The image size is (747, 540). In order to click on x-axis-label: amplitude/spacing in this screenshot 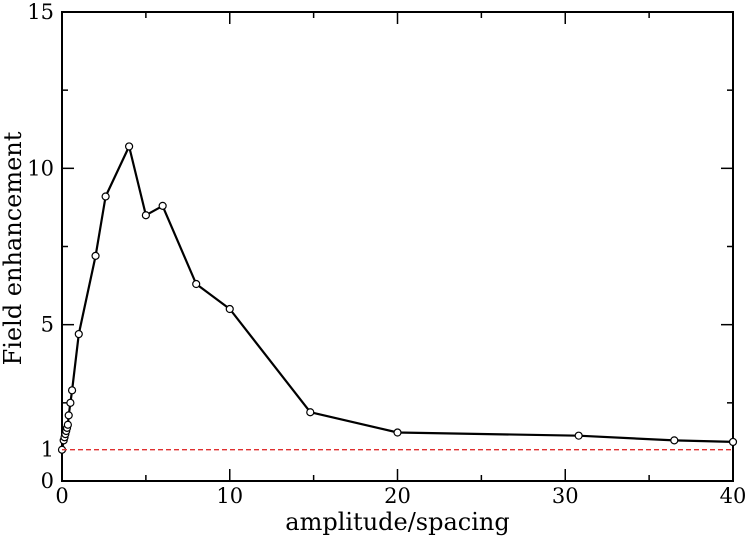, I will do `click(397, 522)`.